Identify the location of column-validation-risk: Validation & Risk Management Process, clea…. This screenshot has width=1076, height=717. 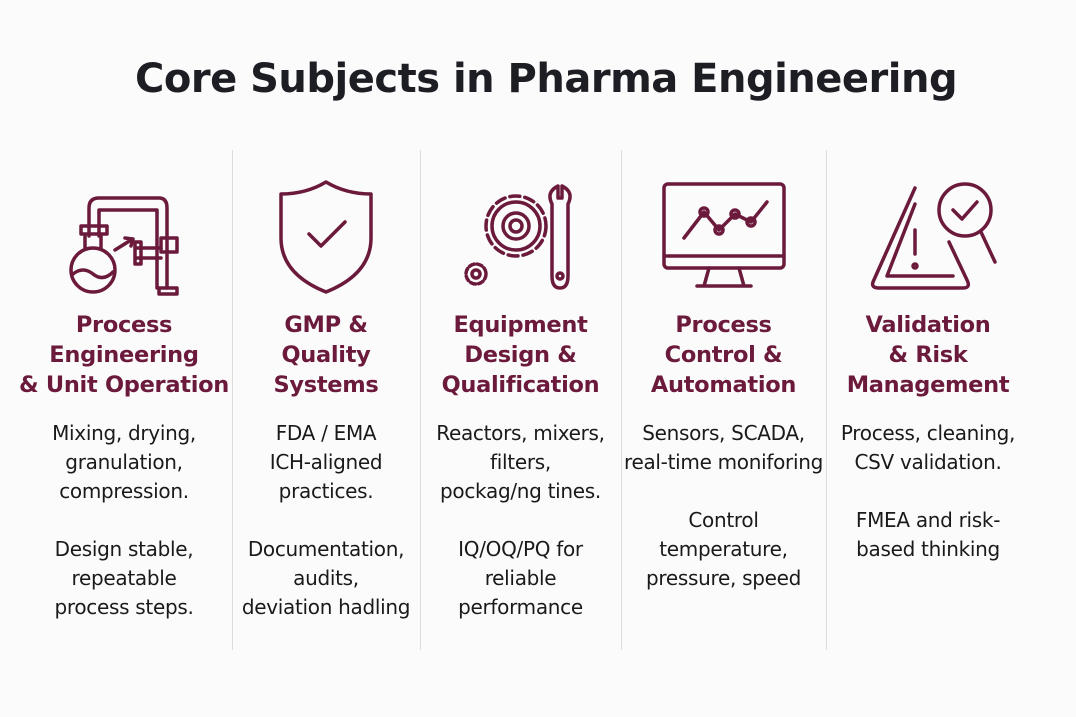
(928, 400).